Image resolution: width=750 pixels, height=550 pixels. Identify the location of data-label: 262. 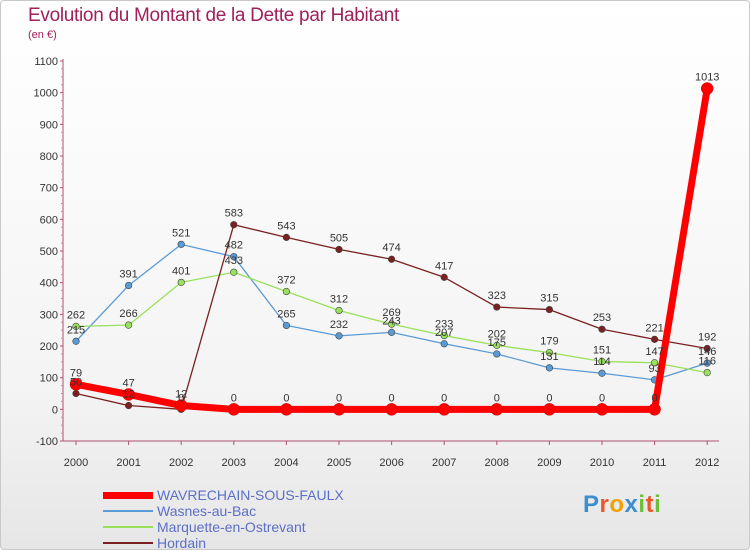
(76, 315).